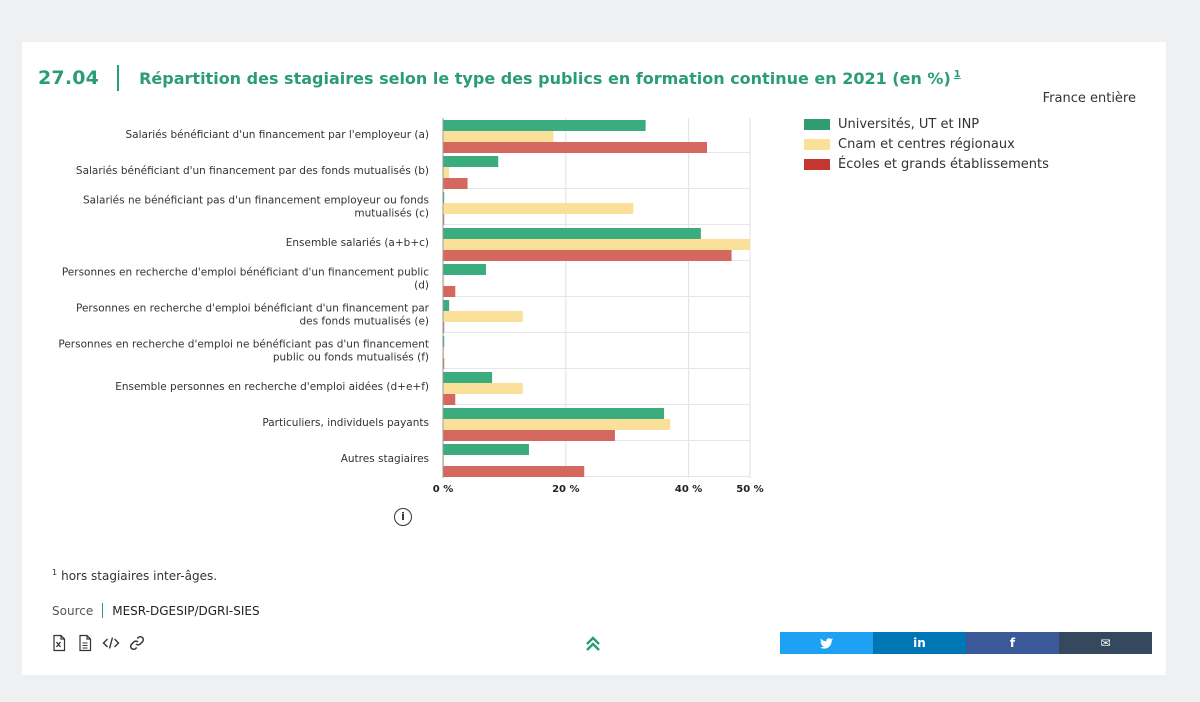 Image resolution: width=1200 pixels, height=702 pixels. I want to click on source-value: MESR-DGESIP/DGRI-SIES, so click(186, 610).